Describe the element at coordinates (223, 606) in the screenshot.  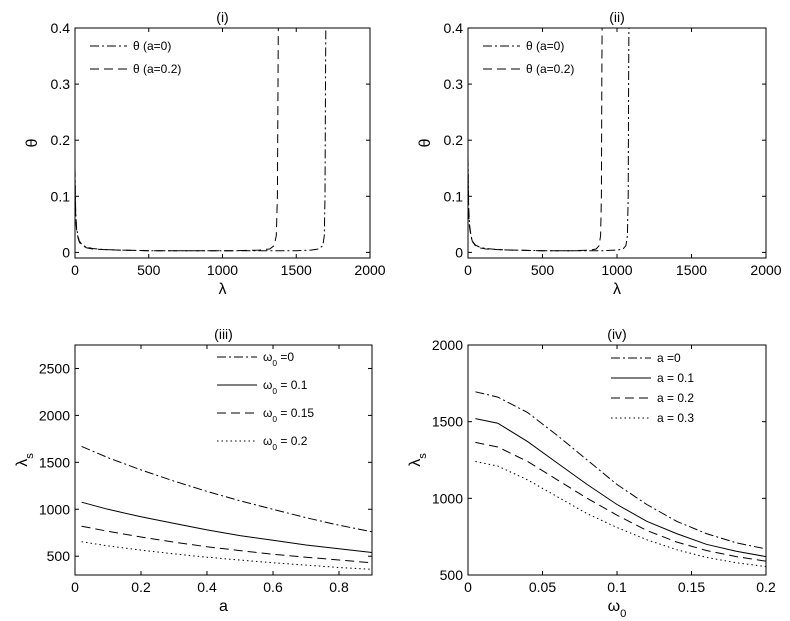
I see `x-axis-label: a` at that location.